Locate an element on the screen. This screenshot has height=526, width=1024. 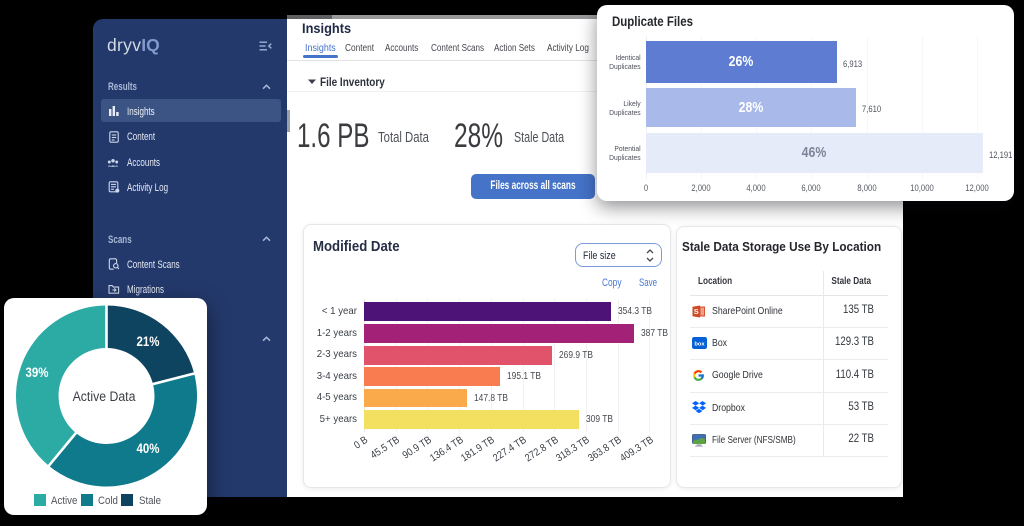
svg-text: S is located at coordinates (696, 310).